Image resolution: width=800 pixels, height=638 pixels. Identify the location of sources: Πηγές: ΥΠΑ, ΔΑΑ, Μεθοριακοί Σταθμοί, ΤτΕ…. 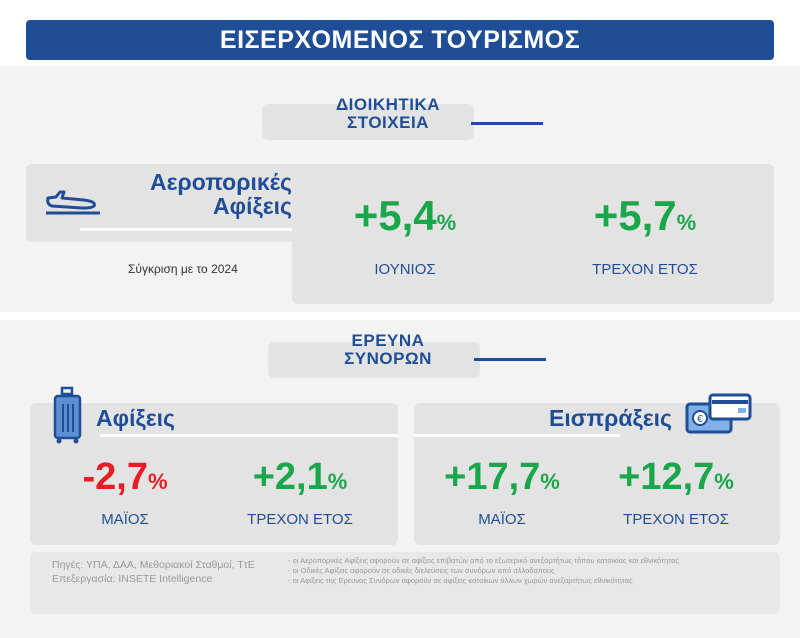
(153, 572).